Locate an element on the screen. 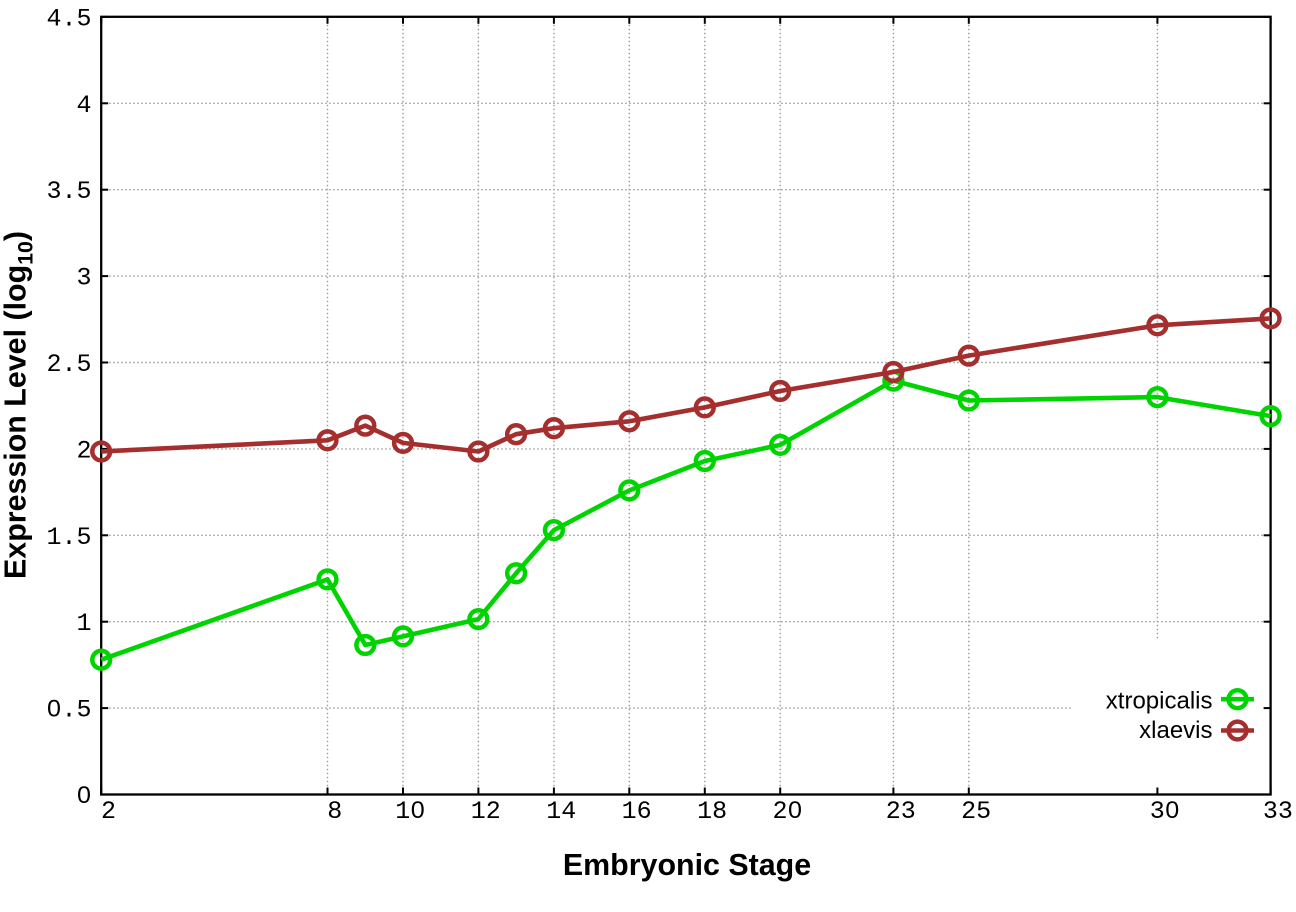  svg-text: 30 is located at coordinates (1165, 811).